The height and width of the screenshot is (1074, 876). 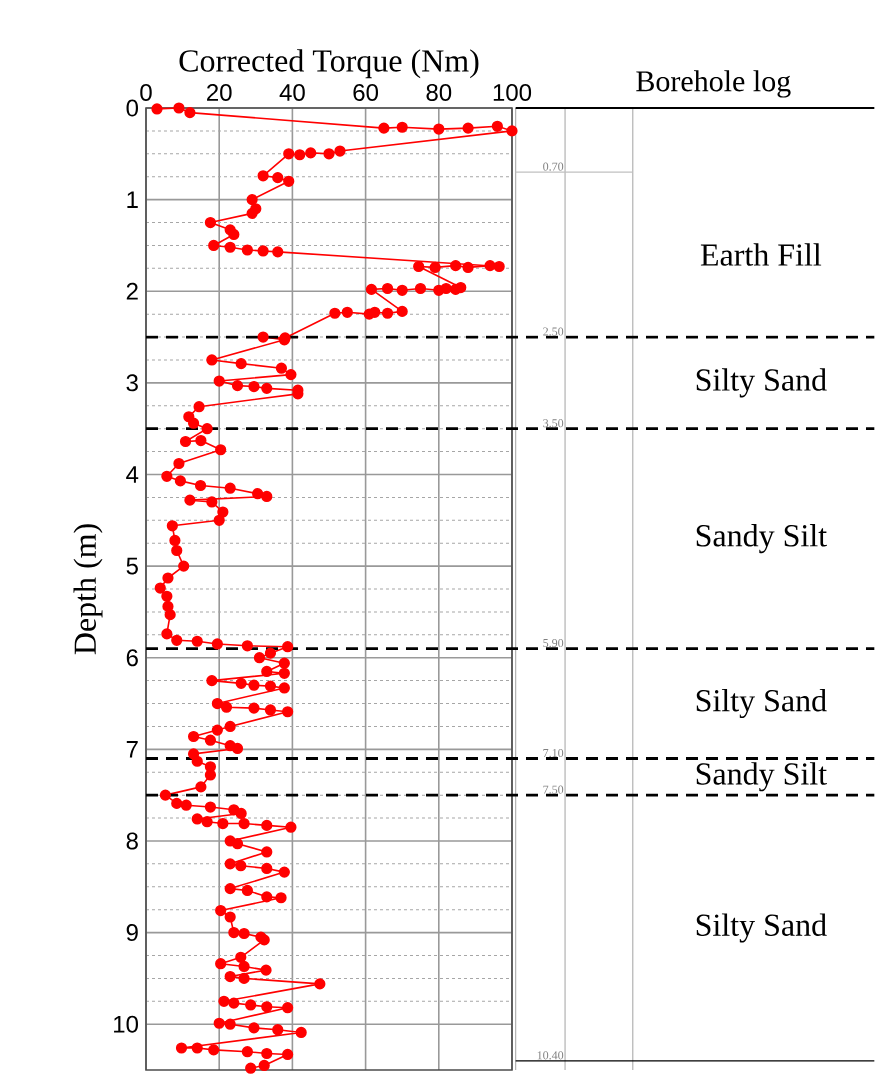 What do you see at coordinates (132, 474) in the screenshot?
I see `y-tick-label: 4` at bounding box center [132, 474].